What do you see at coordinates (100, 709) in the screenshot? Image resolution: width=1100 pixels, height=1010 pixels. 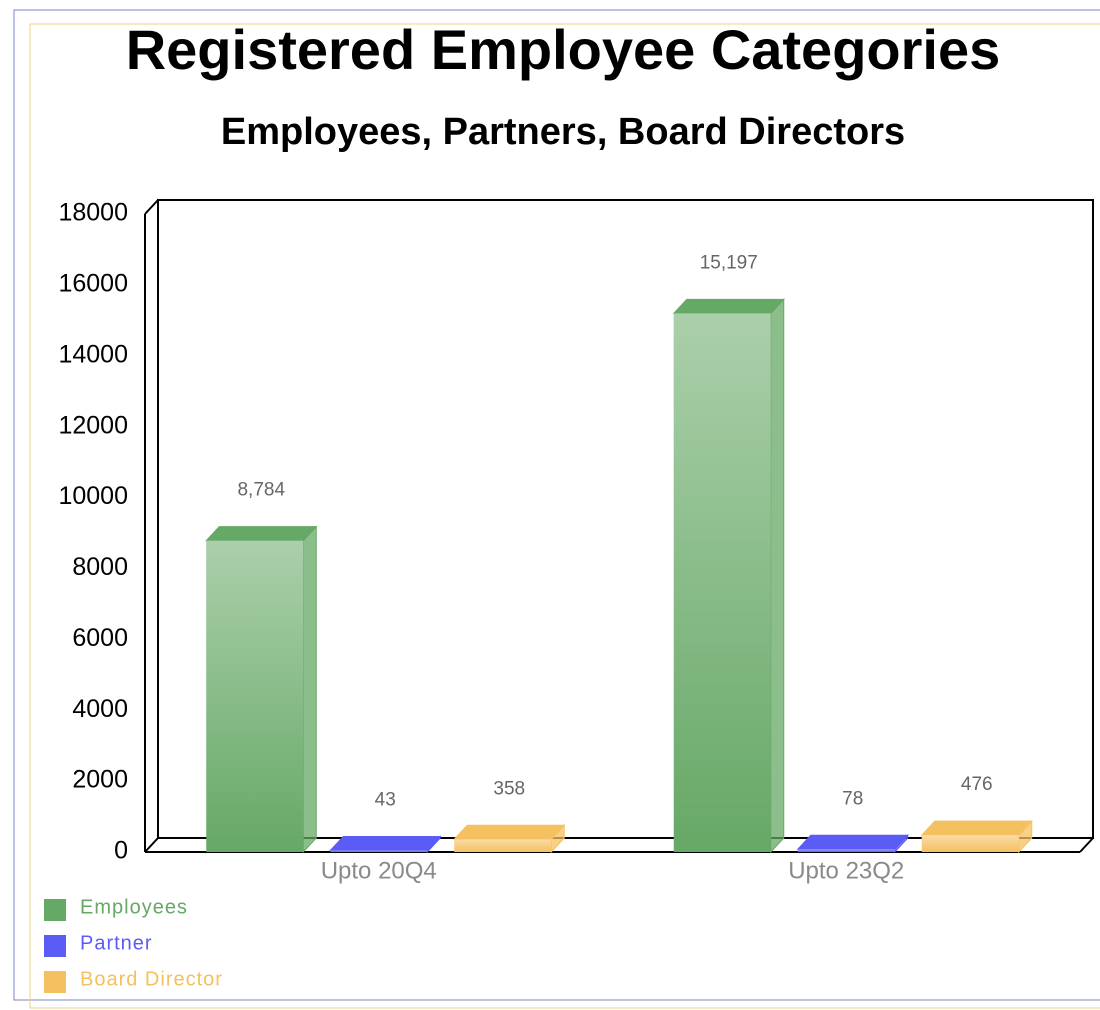 I see `y-tick-label: 4000` at bounding box center [100, 709].